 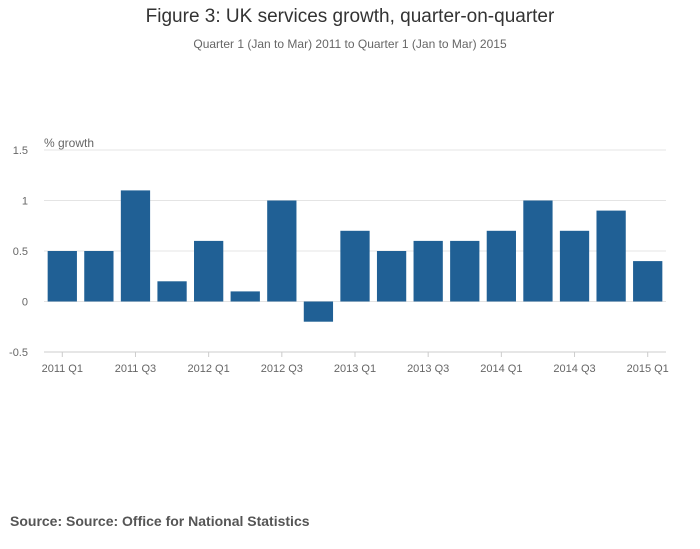 I want to click on bar-2012-q4, so click(x=318, y=311).